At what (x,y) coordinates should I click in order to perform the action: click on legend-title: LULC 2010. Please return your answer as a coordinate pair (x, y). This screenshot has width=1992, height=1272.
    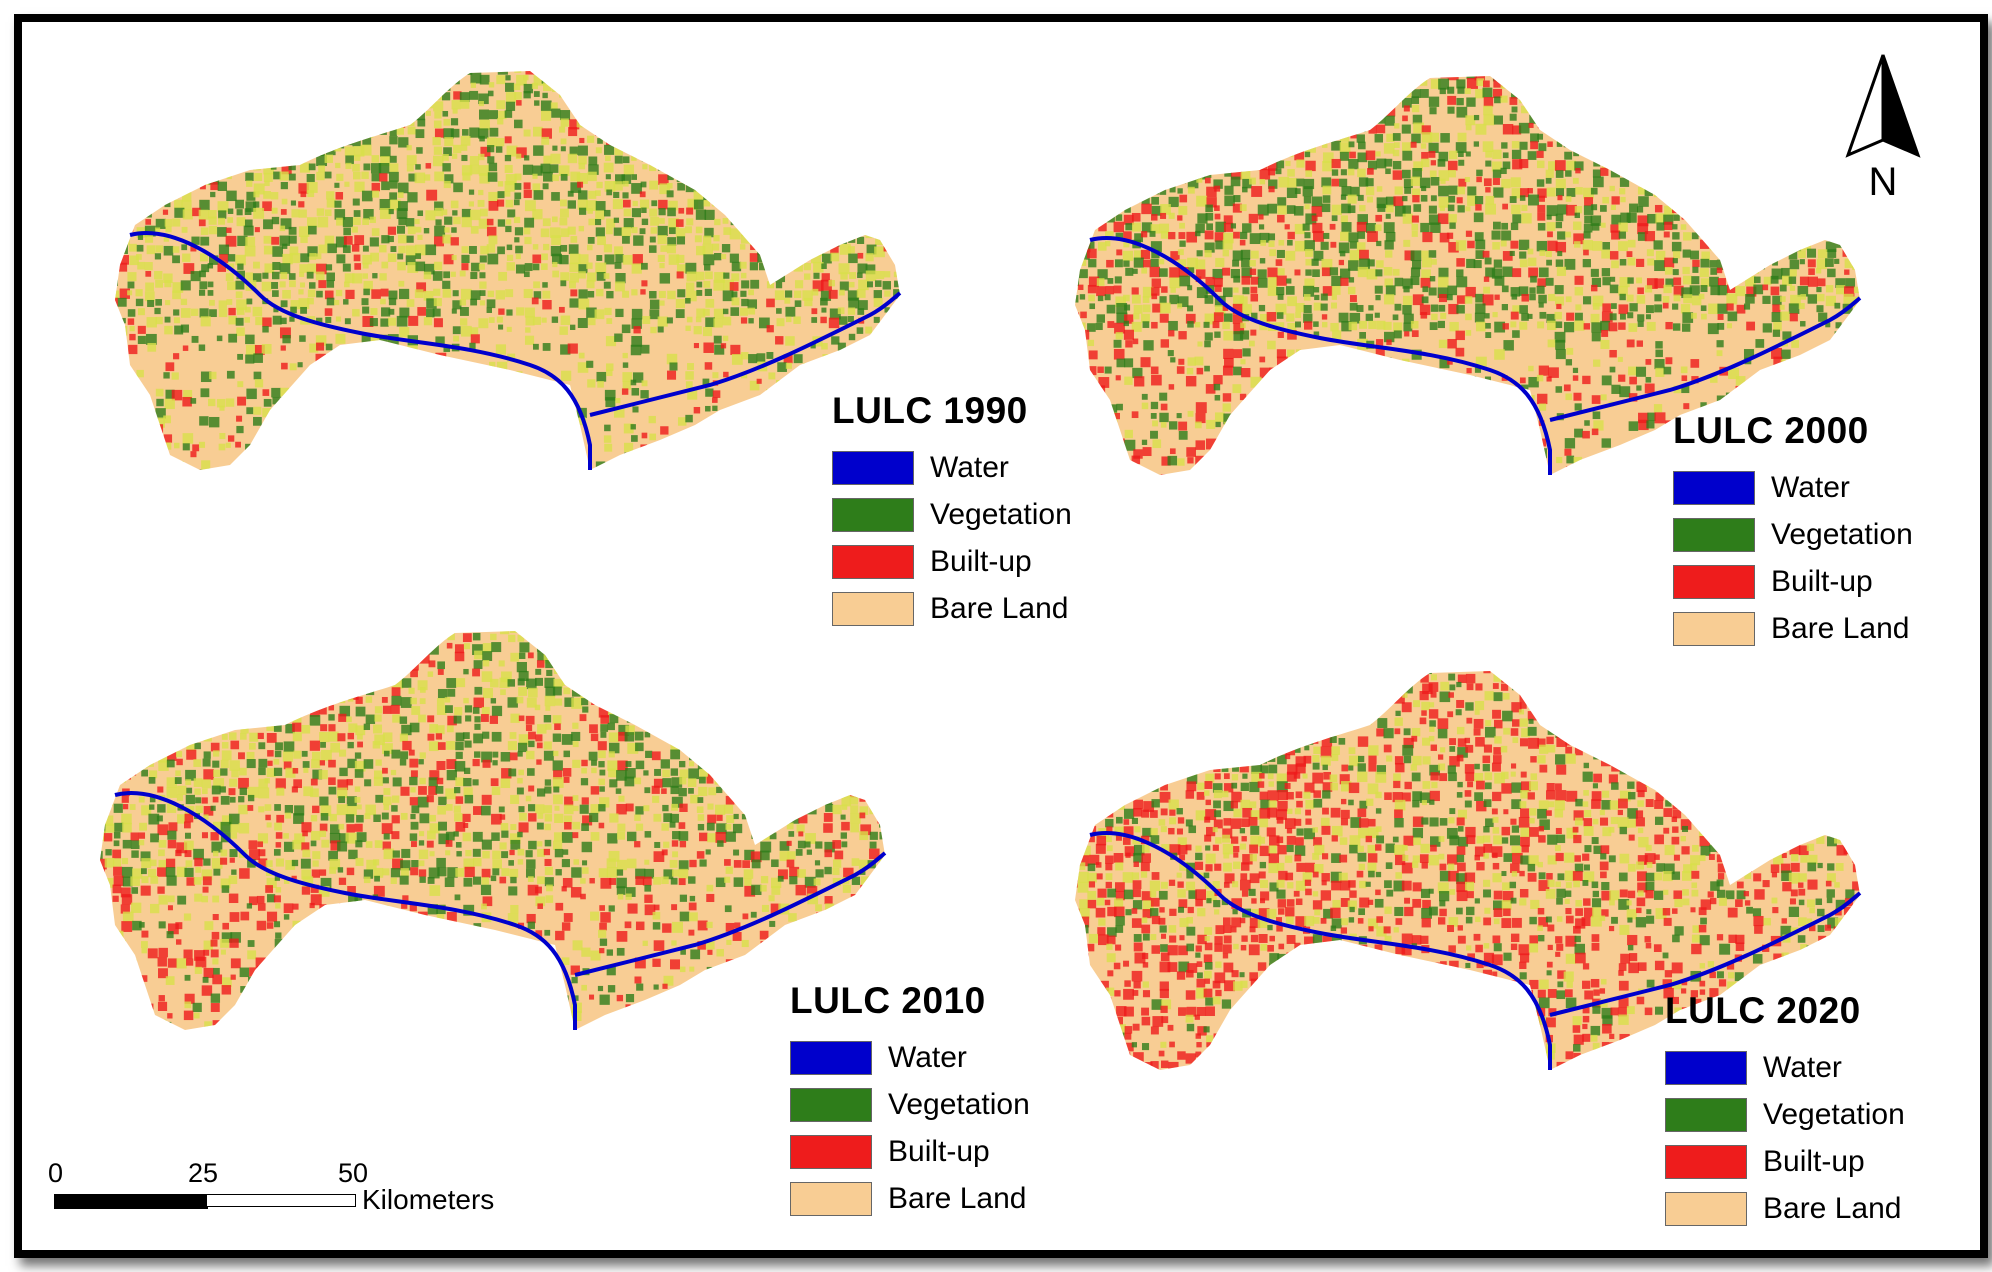
    Looking at the image, I should click on (888, 1000).